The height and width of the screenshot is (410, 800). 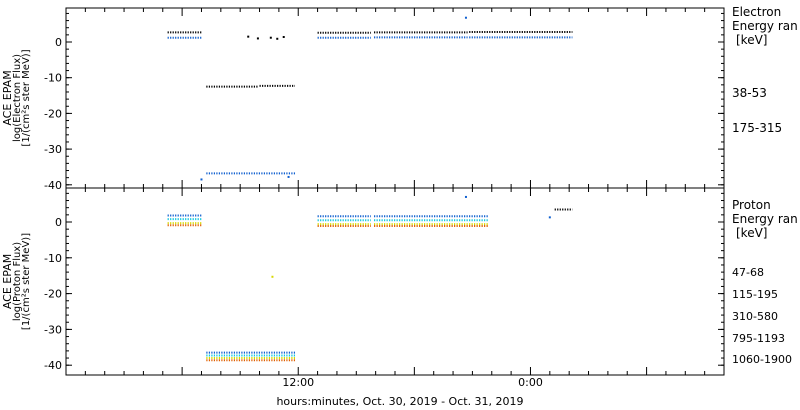 I want to click on y-axis-label-line: log(Electron Flux), so click(x=17, y=98).